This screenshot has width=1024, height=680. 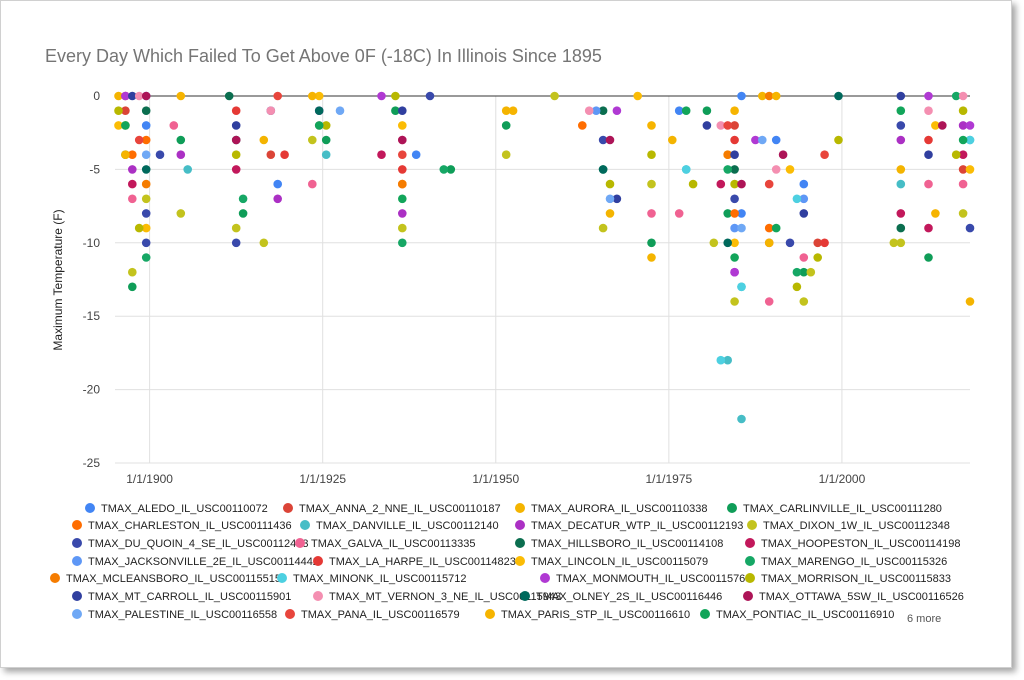 What do you see at coordinates (392, 509) in the screenshot?
I see `legend-item: TMAX_ANNA_2_NNE_IL_USC00110187` at bounding box center [392, 509].